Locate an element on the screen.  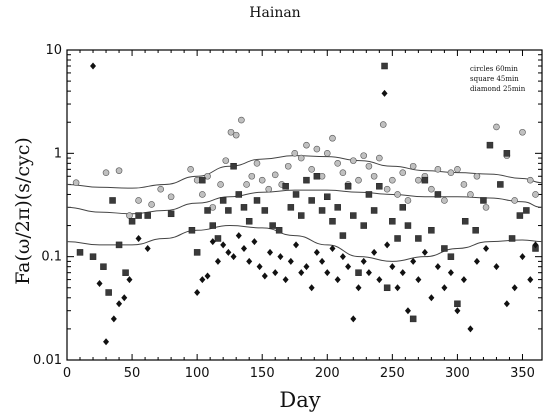
y-tick-label: 0.01 is located at coordinates (47, 360).